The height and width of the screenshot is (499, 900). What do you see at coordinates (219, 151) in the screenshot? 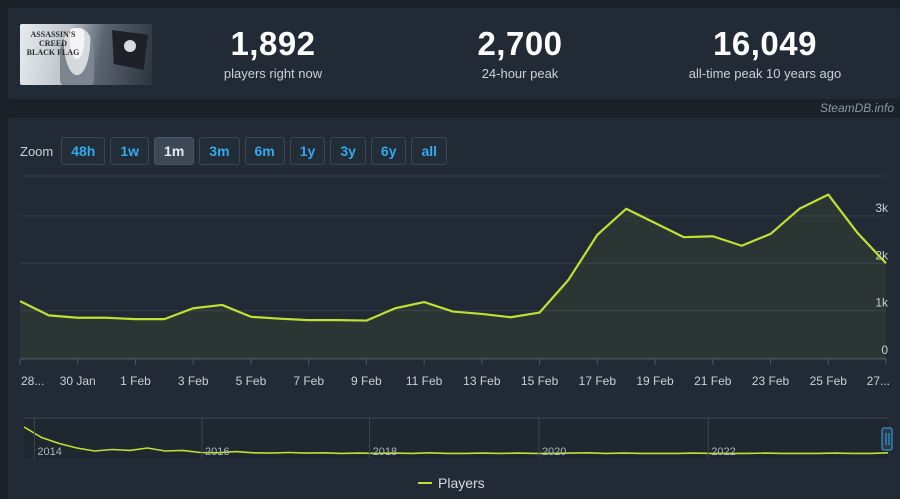
I see `zoom-3m-button: 3m` at bounding box center [219, 151].